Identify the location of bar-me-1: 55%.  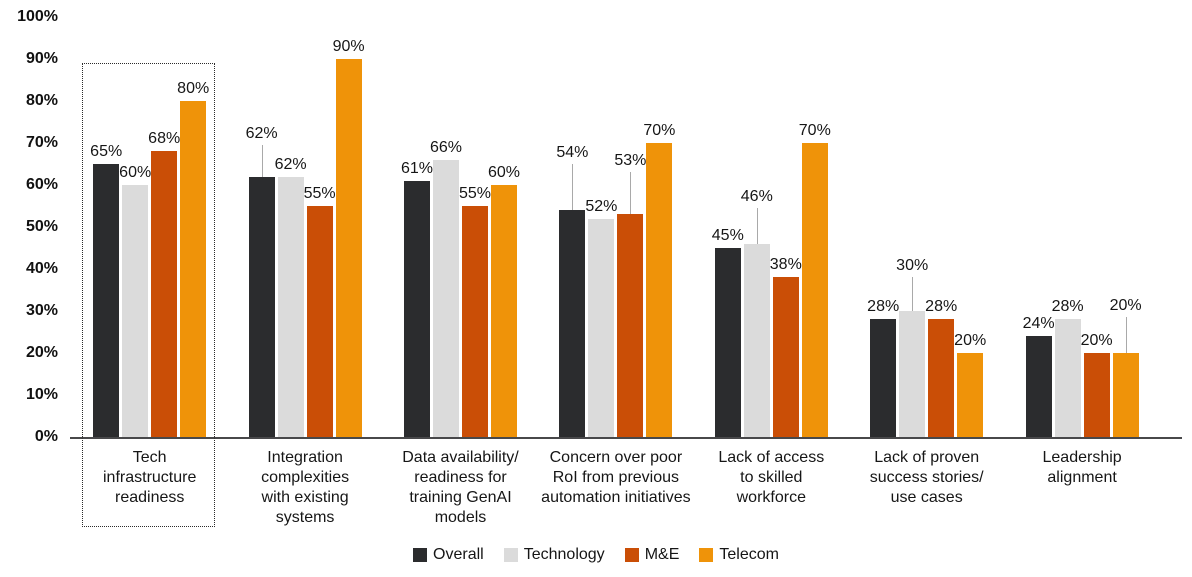
(320, 311).